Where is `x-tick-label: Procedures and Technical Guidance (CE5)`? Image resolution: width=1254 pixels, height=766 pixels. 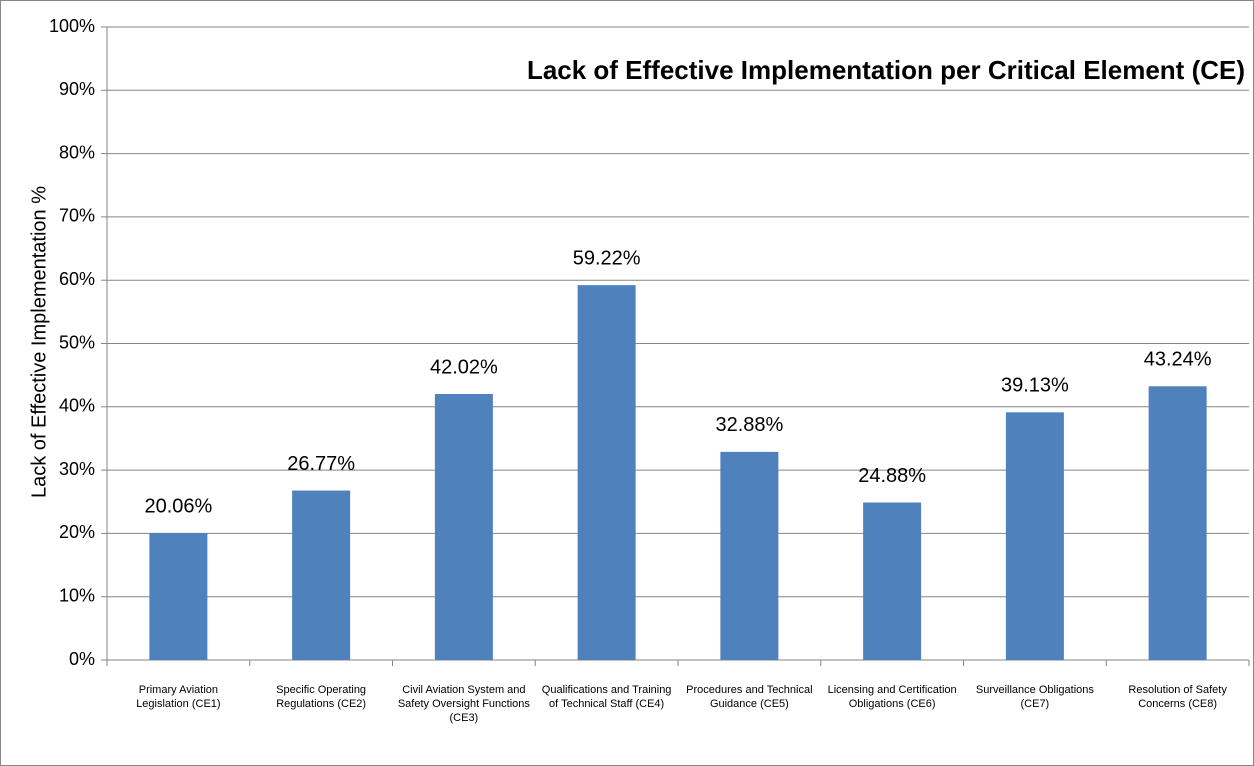 x-tick-label: Procedures and Technical Guidance (CE5) is located at coordinates (749, 697).